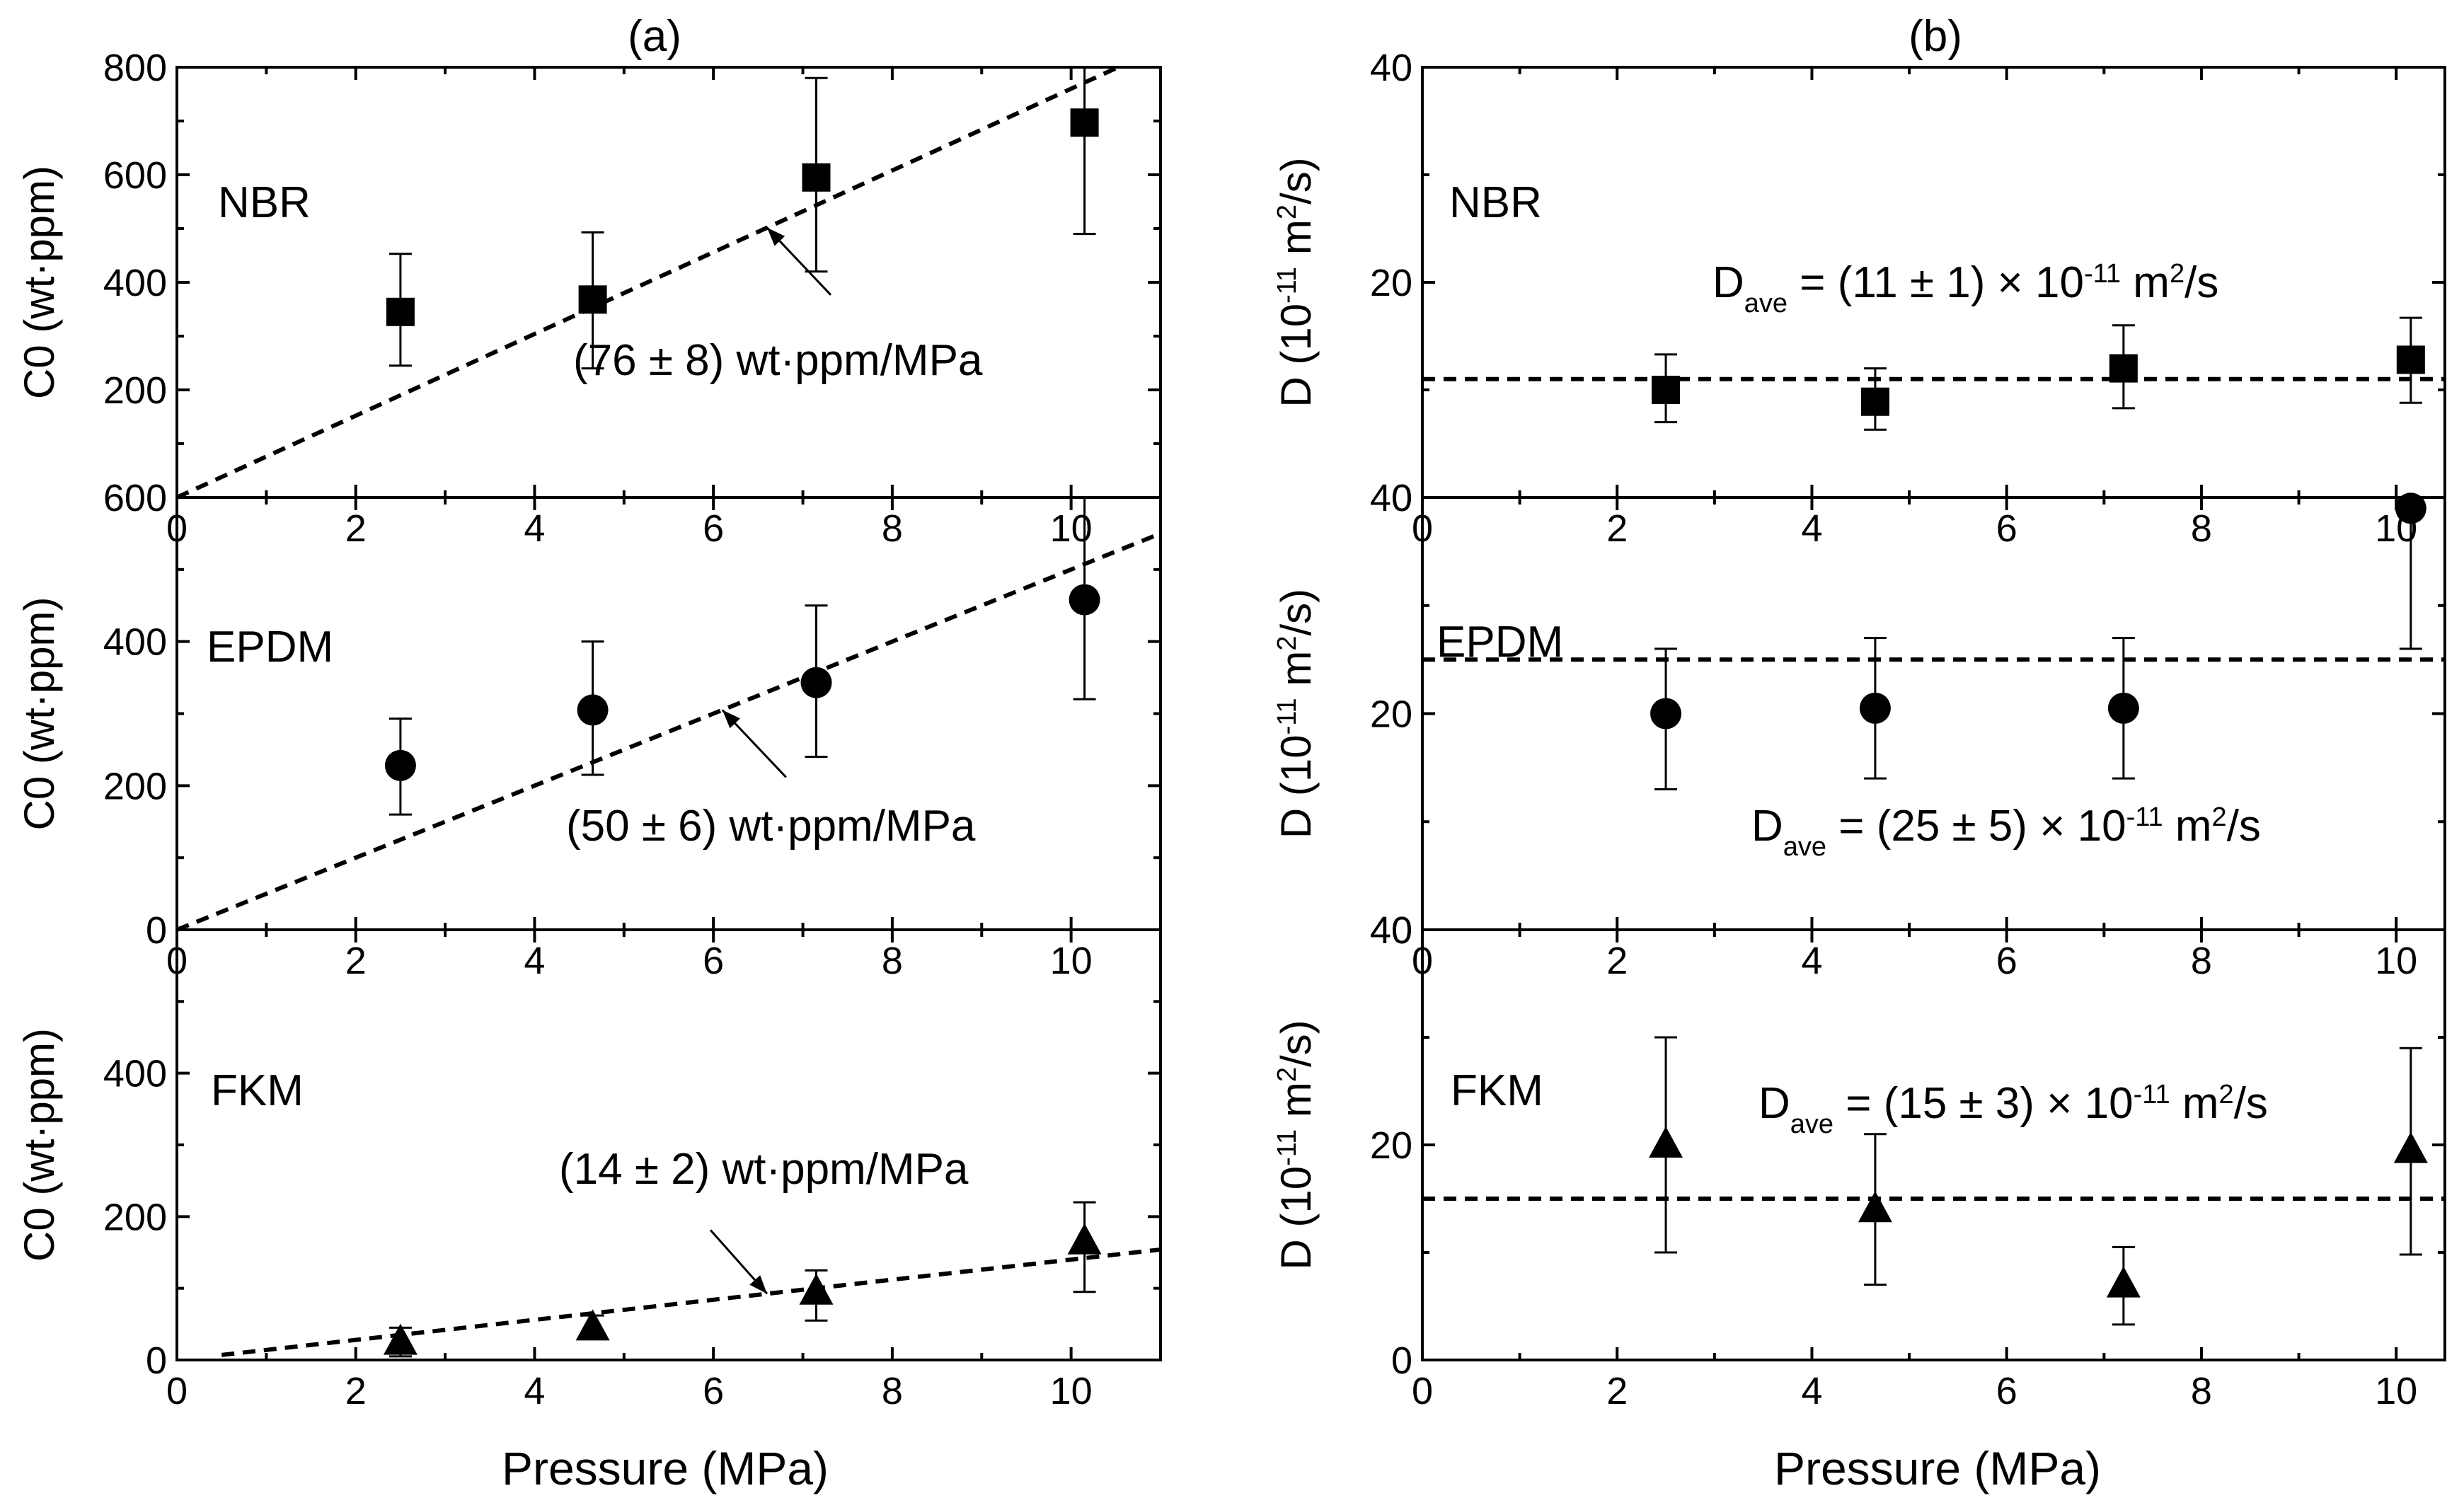  I want to click on x-tick-label-a-fkm: 8, so click(892, 1391).